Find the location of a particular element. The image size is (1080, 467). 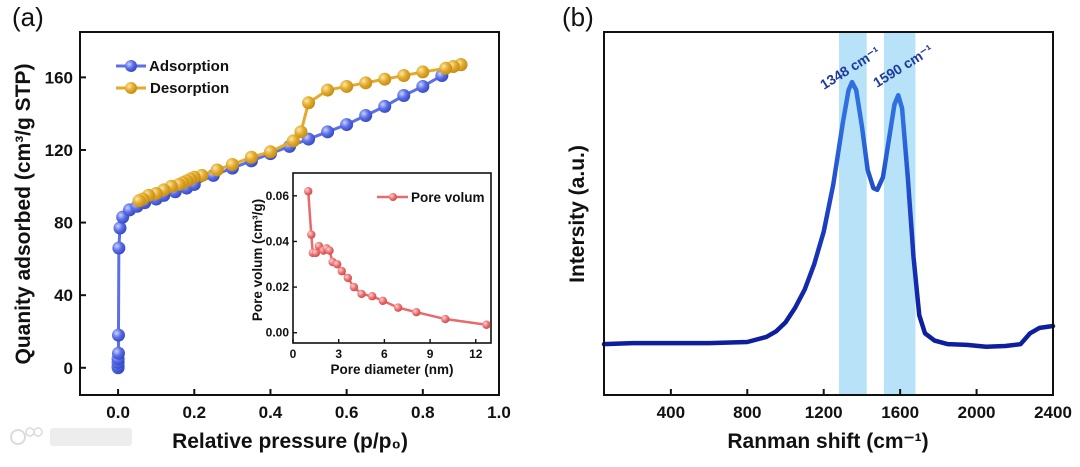

panel-a-label: (a) is located at coordinates (28, 17).